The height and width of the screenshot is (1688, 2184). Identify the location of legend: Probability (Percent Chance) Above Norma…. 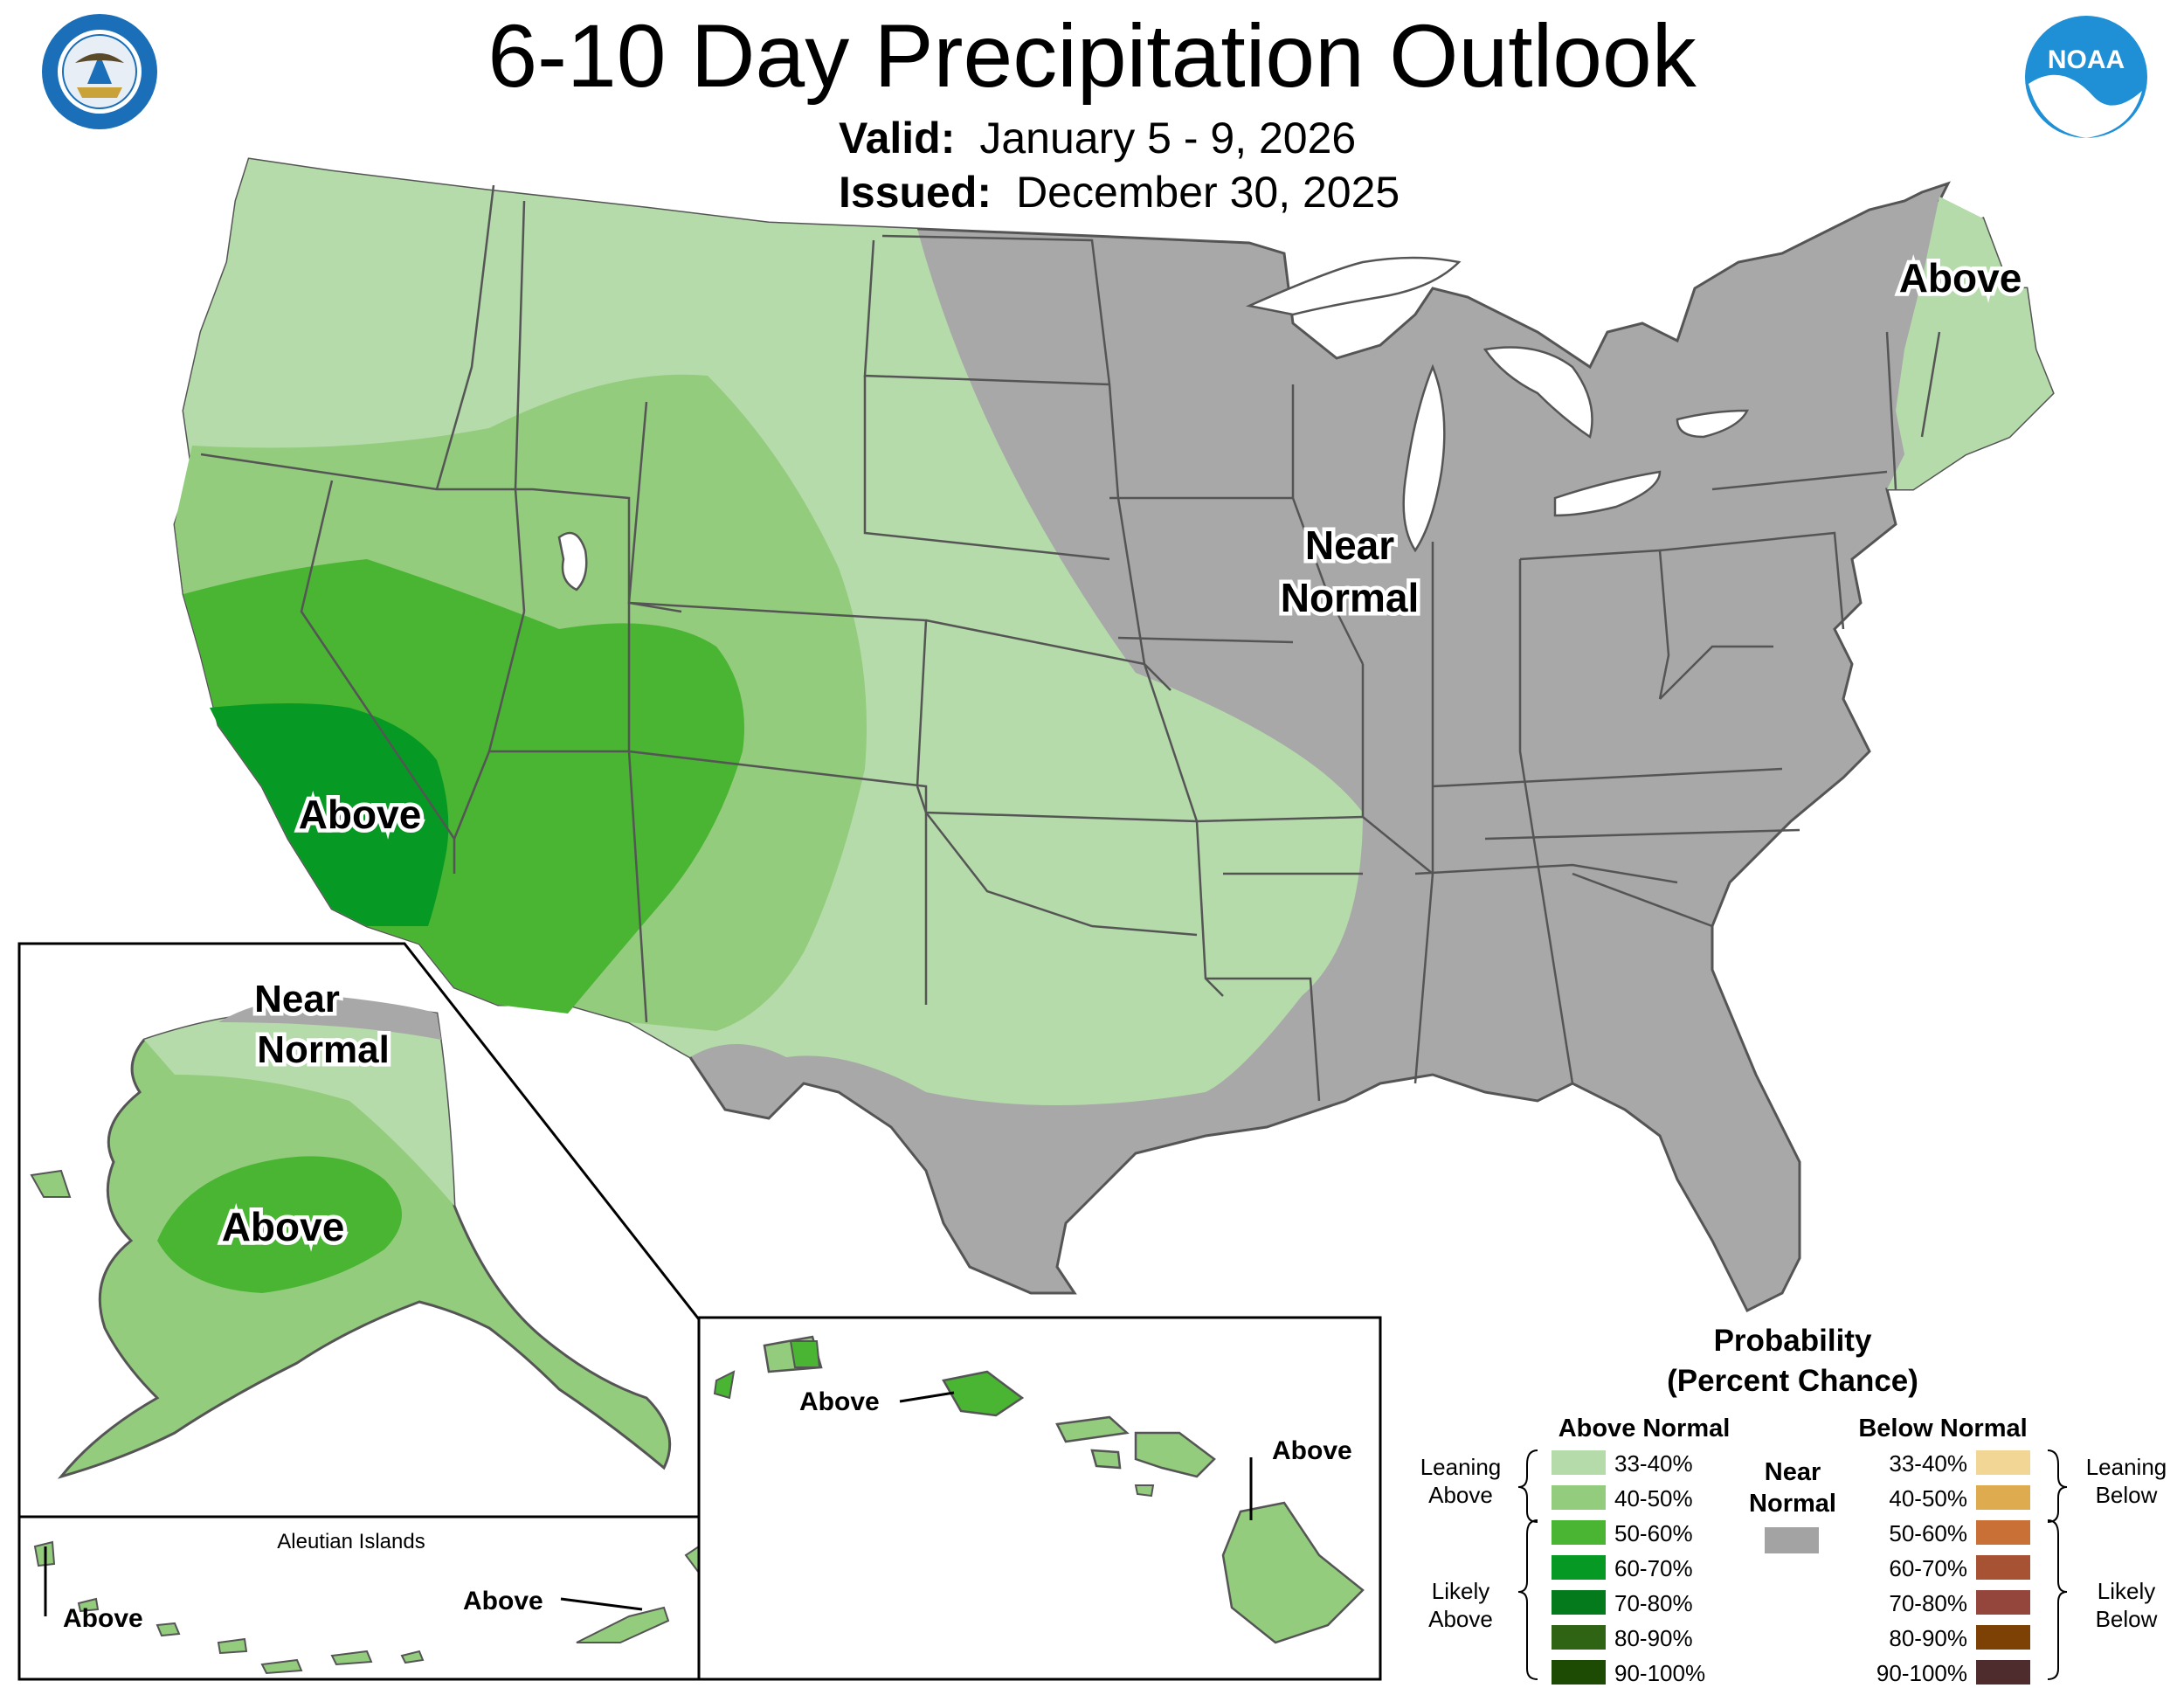
(1793, 1505).